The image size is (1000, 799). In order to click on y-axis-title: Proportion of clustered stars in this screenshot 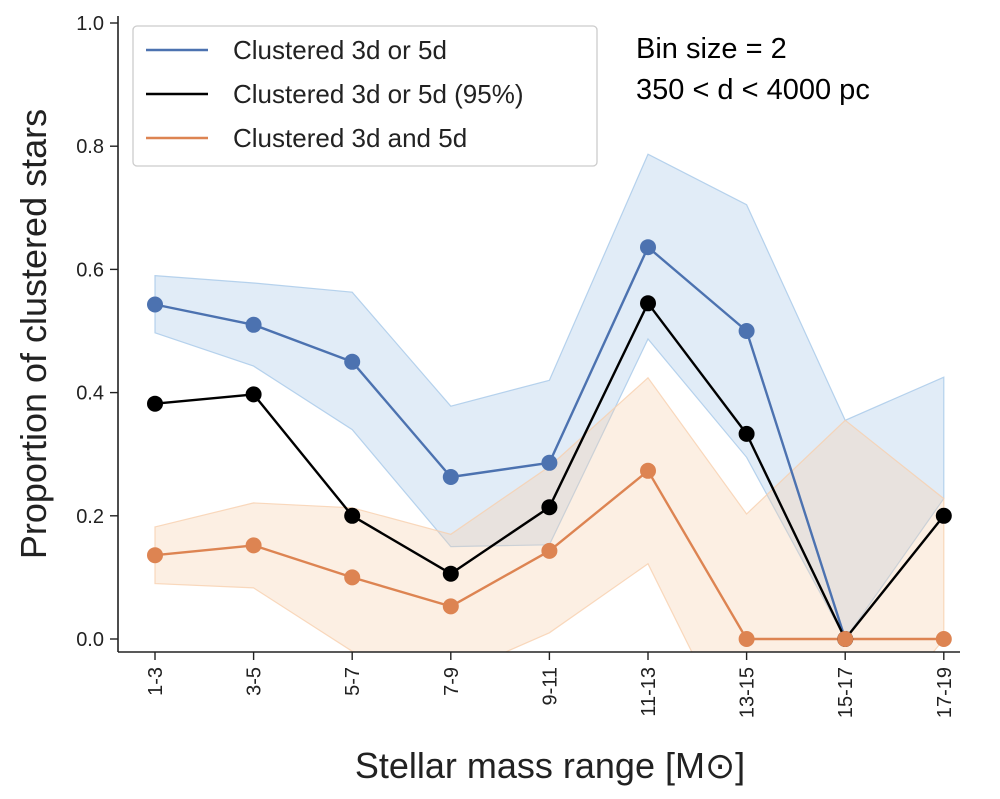, I will do `click(33, 334)`.